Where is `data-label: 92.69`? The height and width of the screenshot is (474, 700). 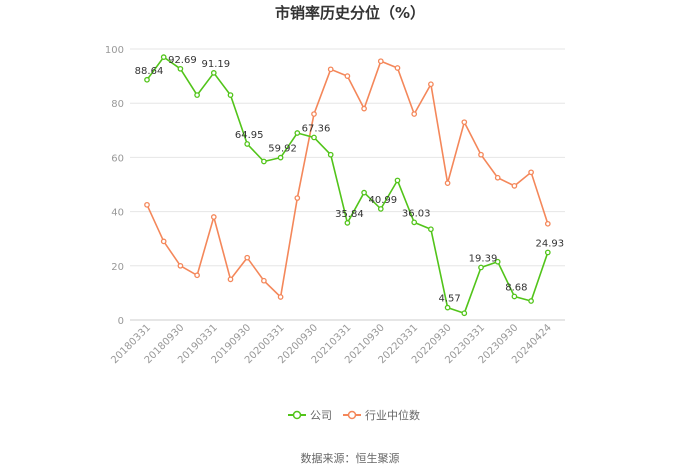
data-label: 92.69 is located at coordinates (182, 60).